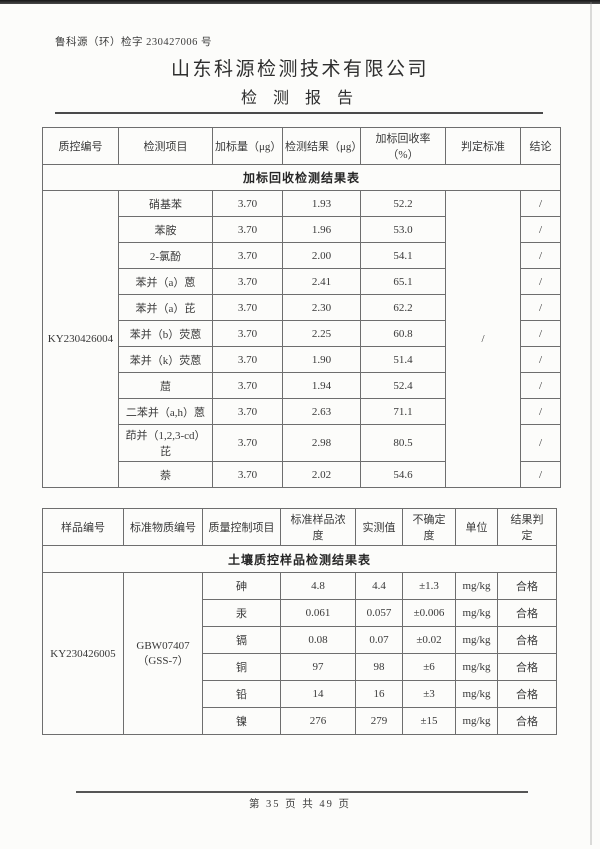 The height and width of the screenshot is (849, 600). I want to click on report-title: 检 测 报 告, so click(299, 98).